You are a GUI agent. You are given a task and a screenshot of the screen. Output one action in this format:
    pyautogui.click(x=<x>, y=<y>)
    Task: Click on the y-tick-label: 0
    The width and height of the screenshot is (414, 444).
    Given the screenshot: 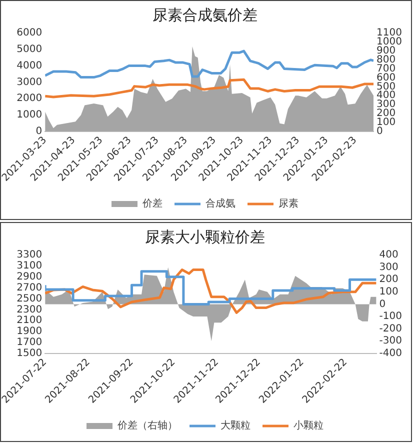 What is the action you would take?
    pyautogui.click(x=39, y=132)
    